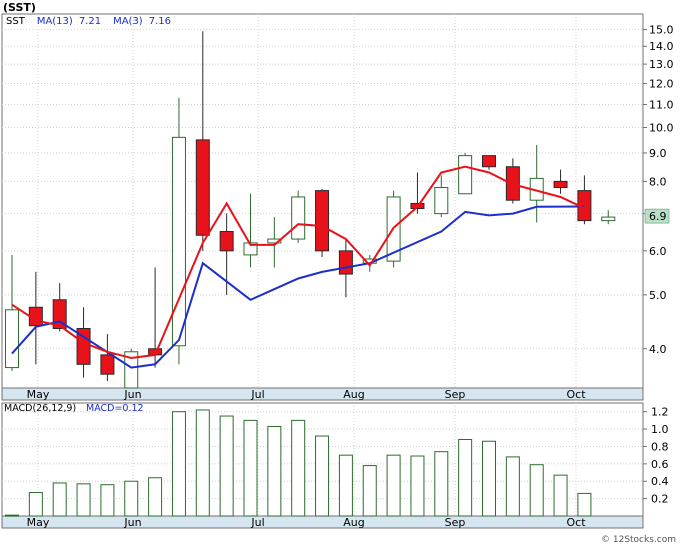  I want to click on legend-value: 7.21, so click(90, 21).